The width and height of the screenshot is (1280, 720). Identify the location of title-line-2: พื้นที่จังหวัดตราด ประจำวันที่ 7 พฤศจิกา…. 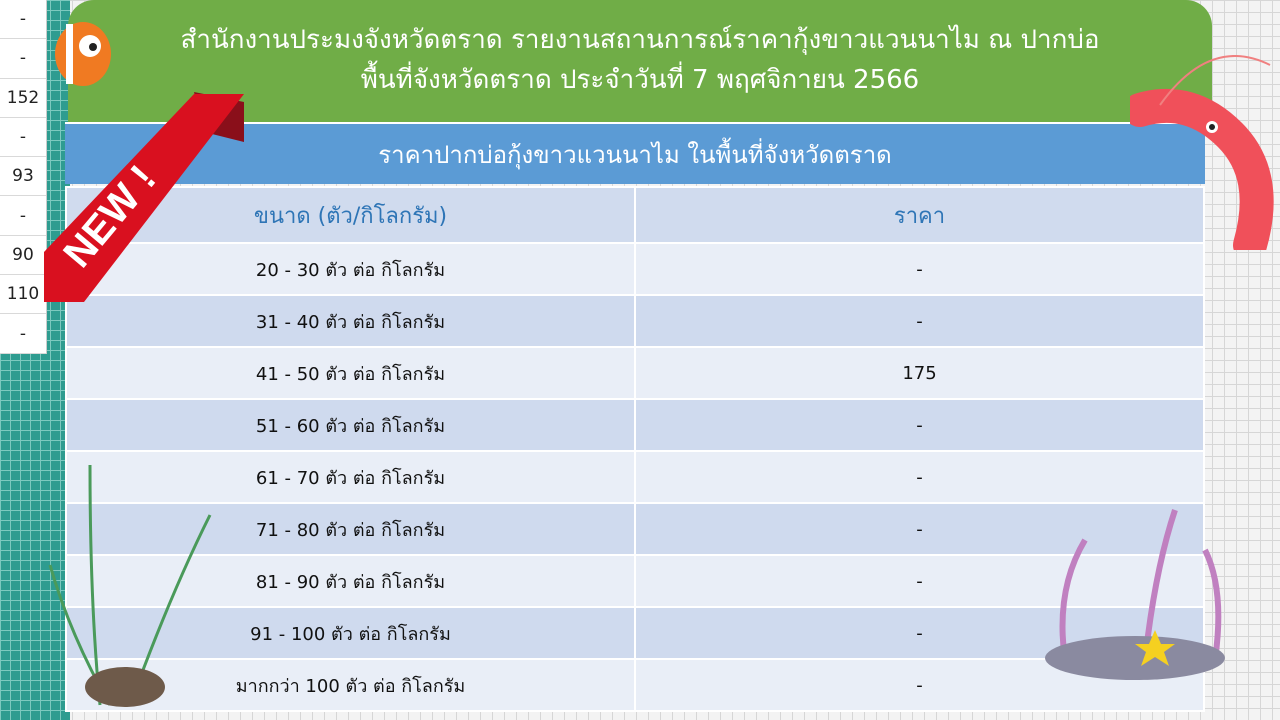
(640, 80).